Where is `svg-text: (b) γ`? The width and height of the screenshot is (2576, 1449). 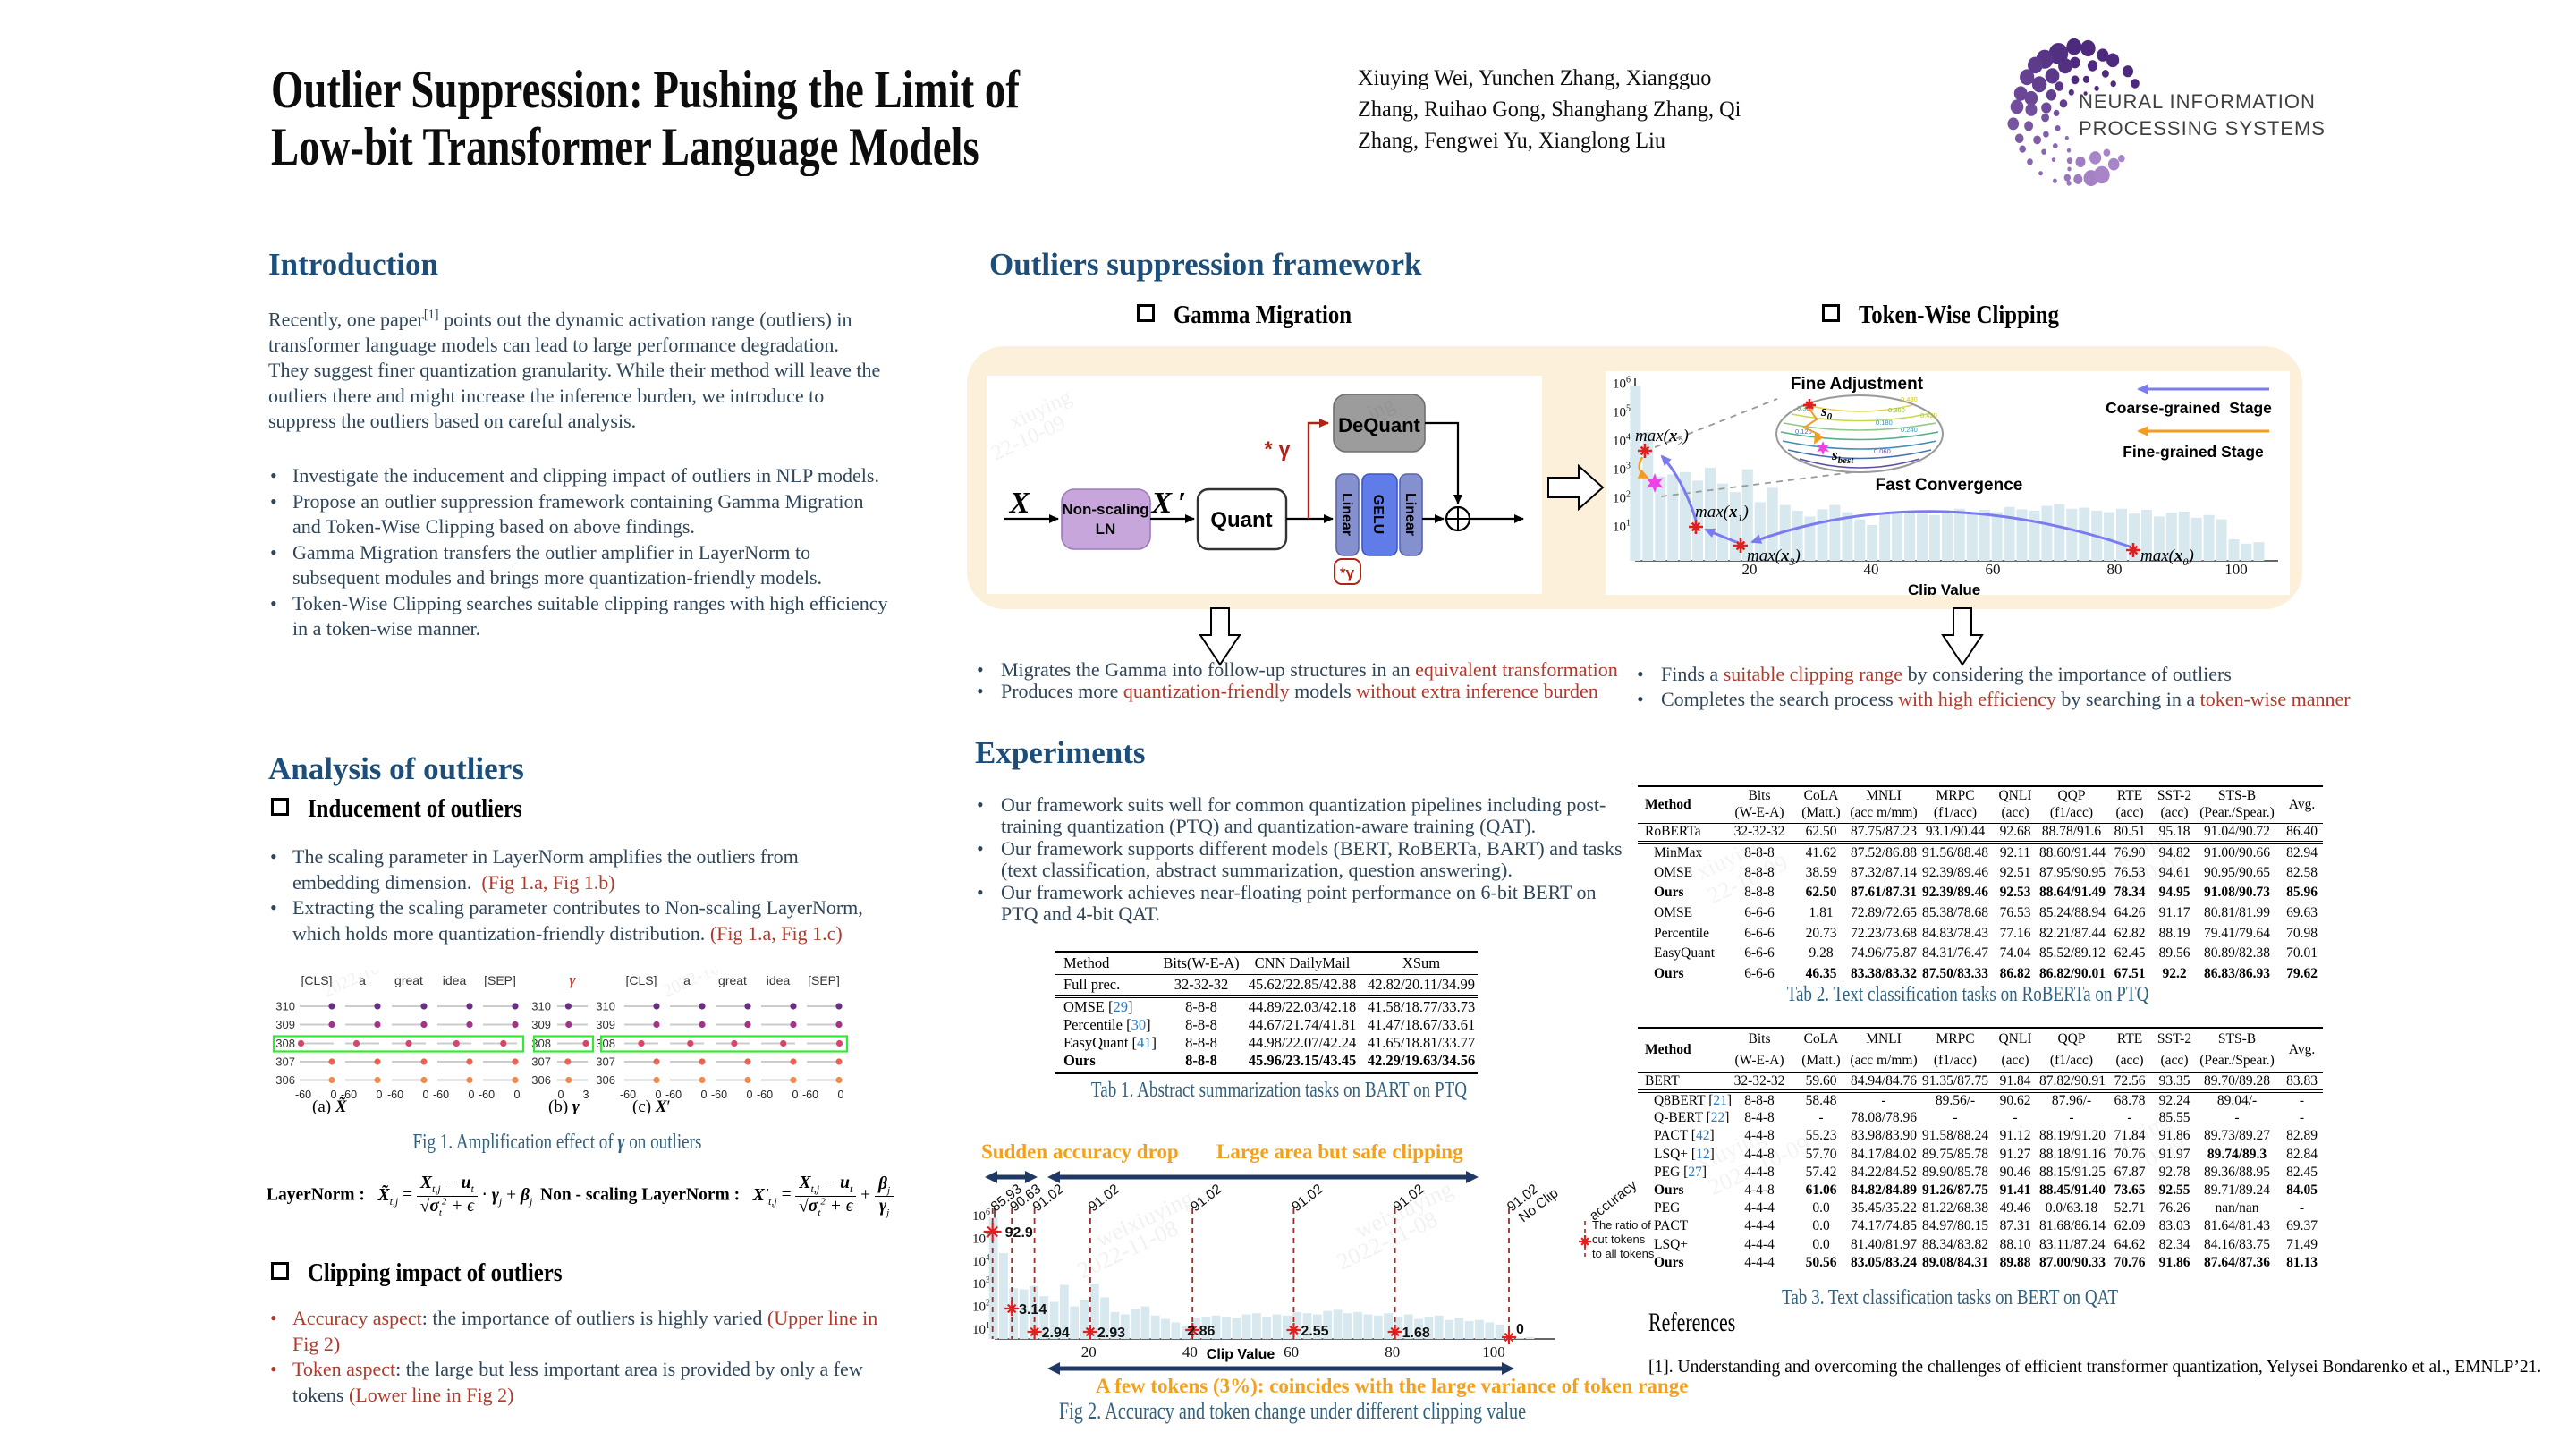
svg-text: (b) γ is located at coordinates (564, 1105).